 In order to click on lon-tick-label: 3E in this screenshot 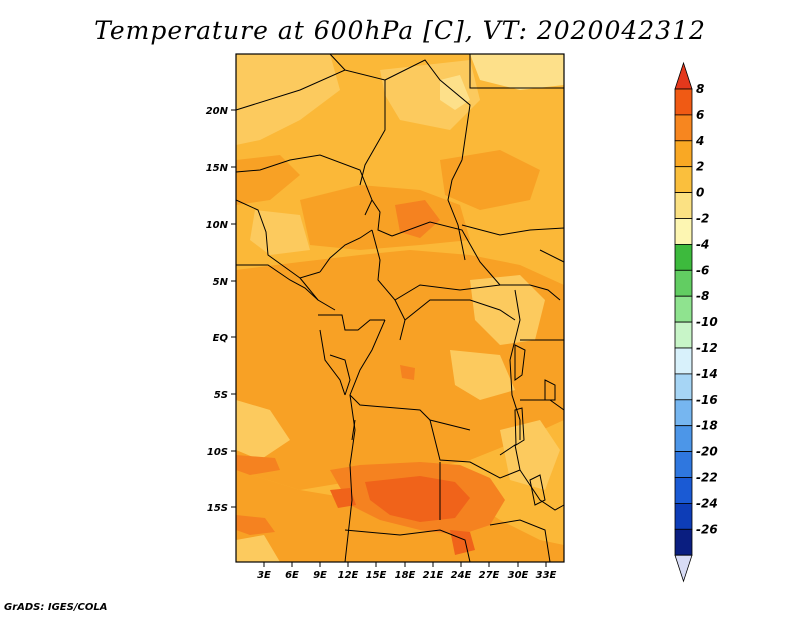, I will do `click(264, 575)`.